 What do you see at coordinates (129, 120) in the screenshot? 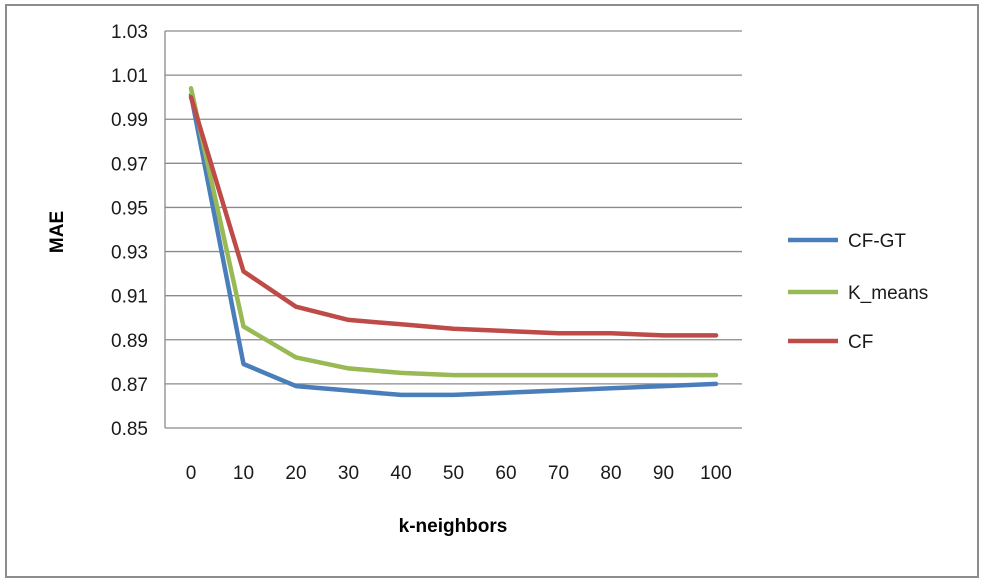
I see `y-tick-label: 0.99` at bounding box center [129, 120].